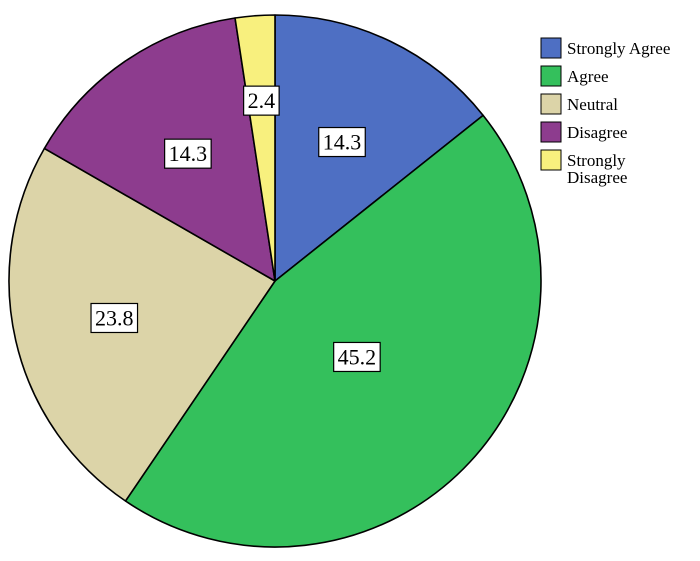  I want to click on data-label-agree: 45.2, so click(357, 357).